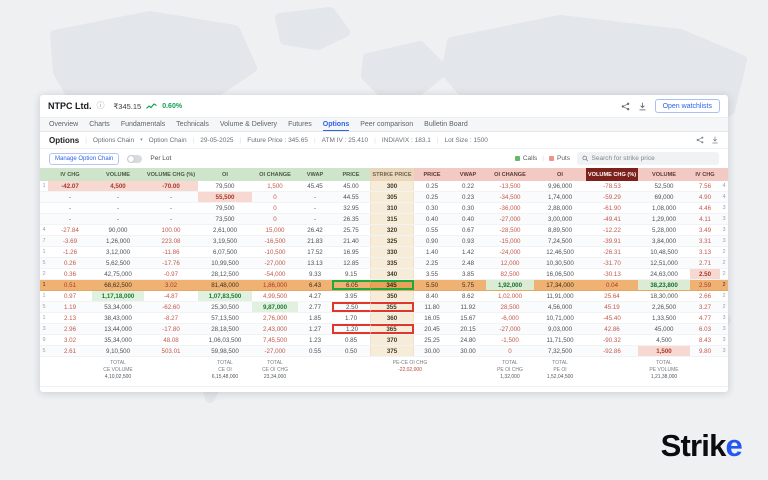 This screenshot has height=480, width=768. Describe the element at coordinates (510, 340) in the screenshot. I see `pe-oi-change-cell: -1,500` at that location.